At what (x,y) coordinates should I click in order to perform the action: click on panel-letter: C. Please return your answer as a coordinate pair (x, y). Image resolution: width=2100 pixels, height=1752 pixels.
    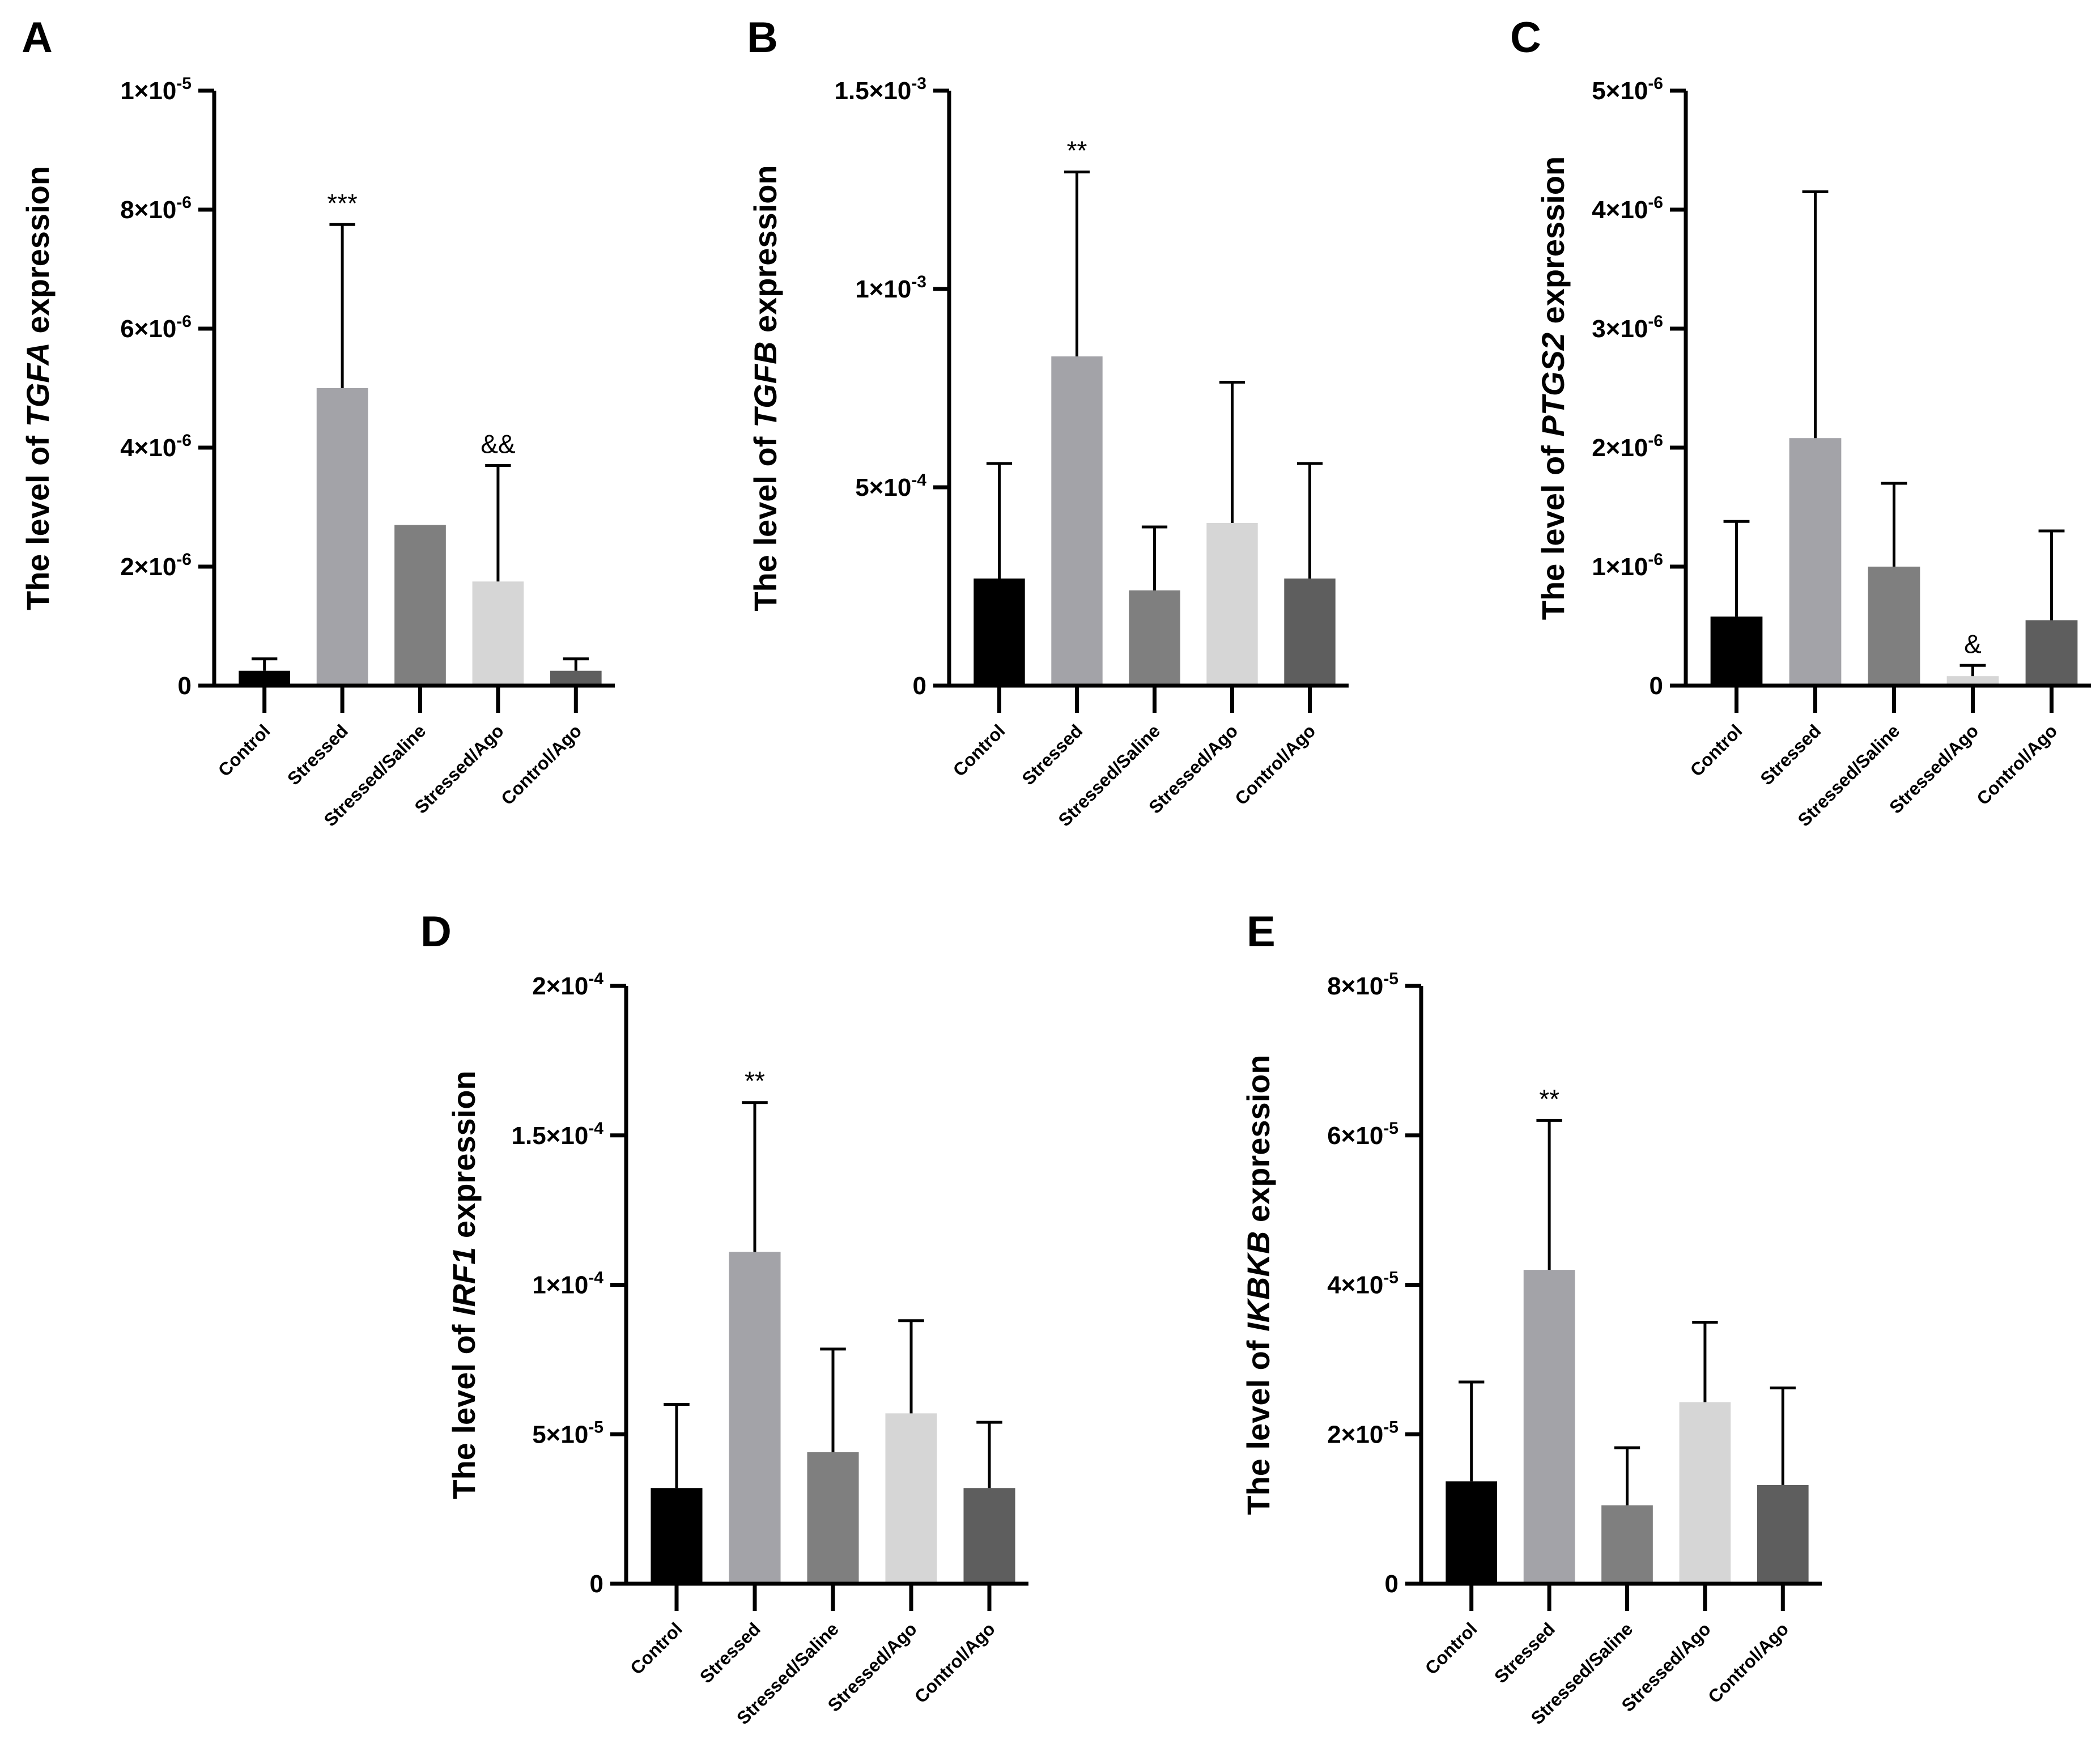
    Looking at the image, I should click on (1525, 38).